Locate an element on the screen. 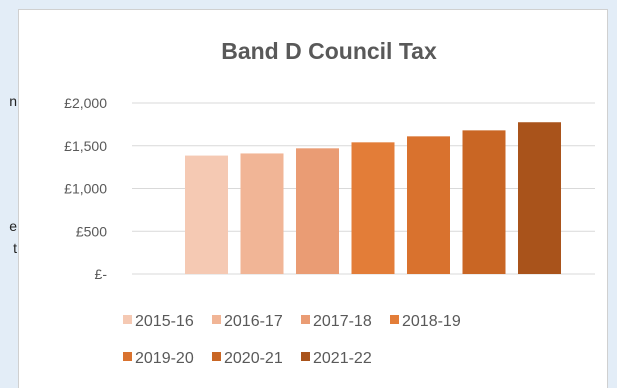 The image size is (617, 388). y-tick-label: £500 is located at coordinates (91, 231).